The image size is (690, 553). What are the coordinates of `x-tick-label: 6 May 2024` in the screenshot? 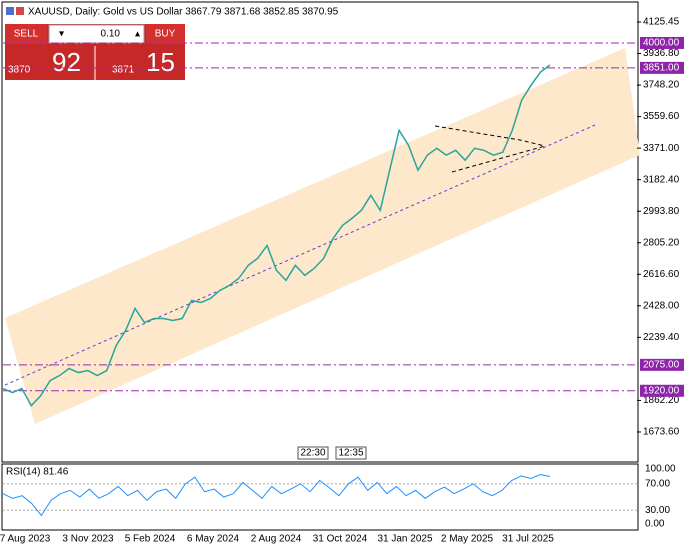 It's located at (213, 539).